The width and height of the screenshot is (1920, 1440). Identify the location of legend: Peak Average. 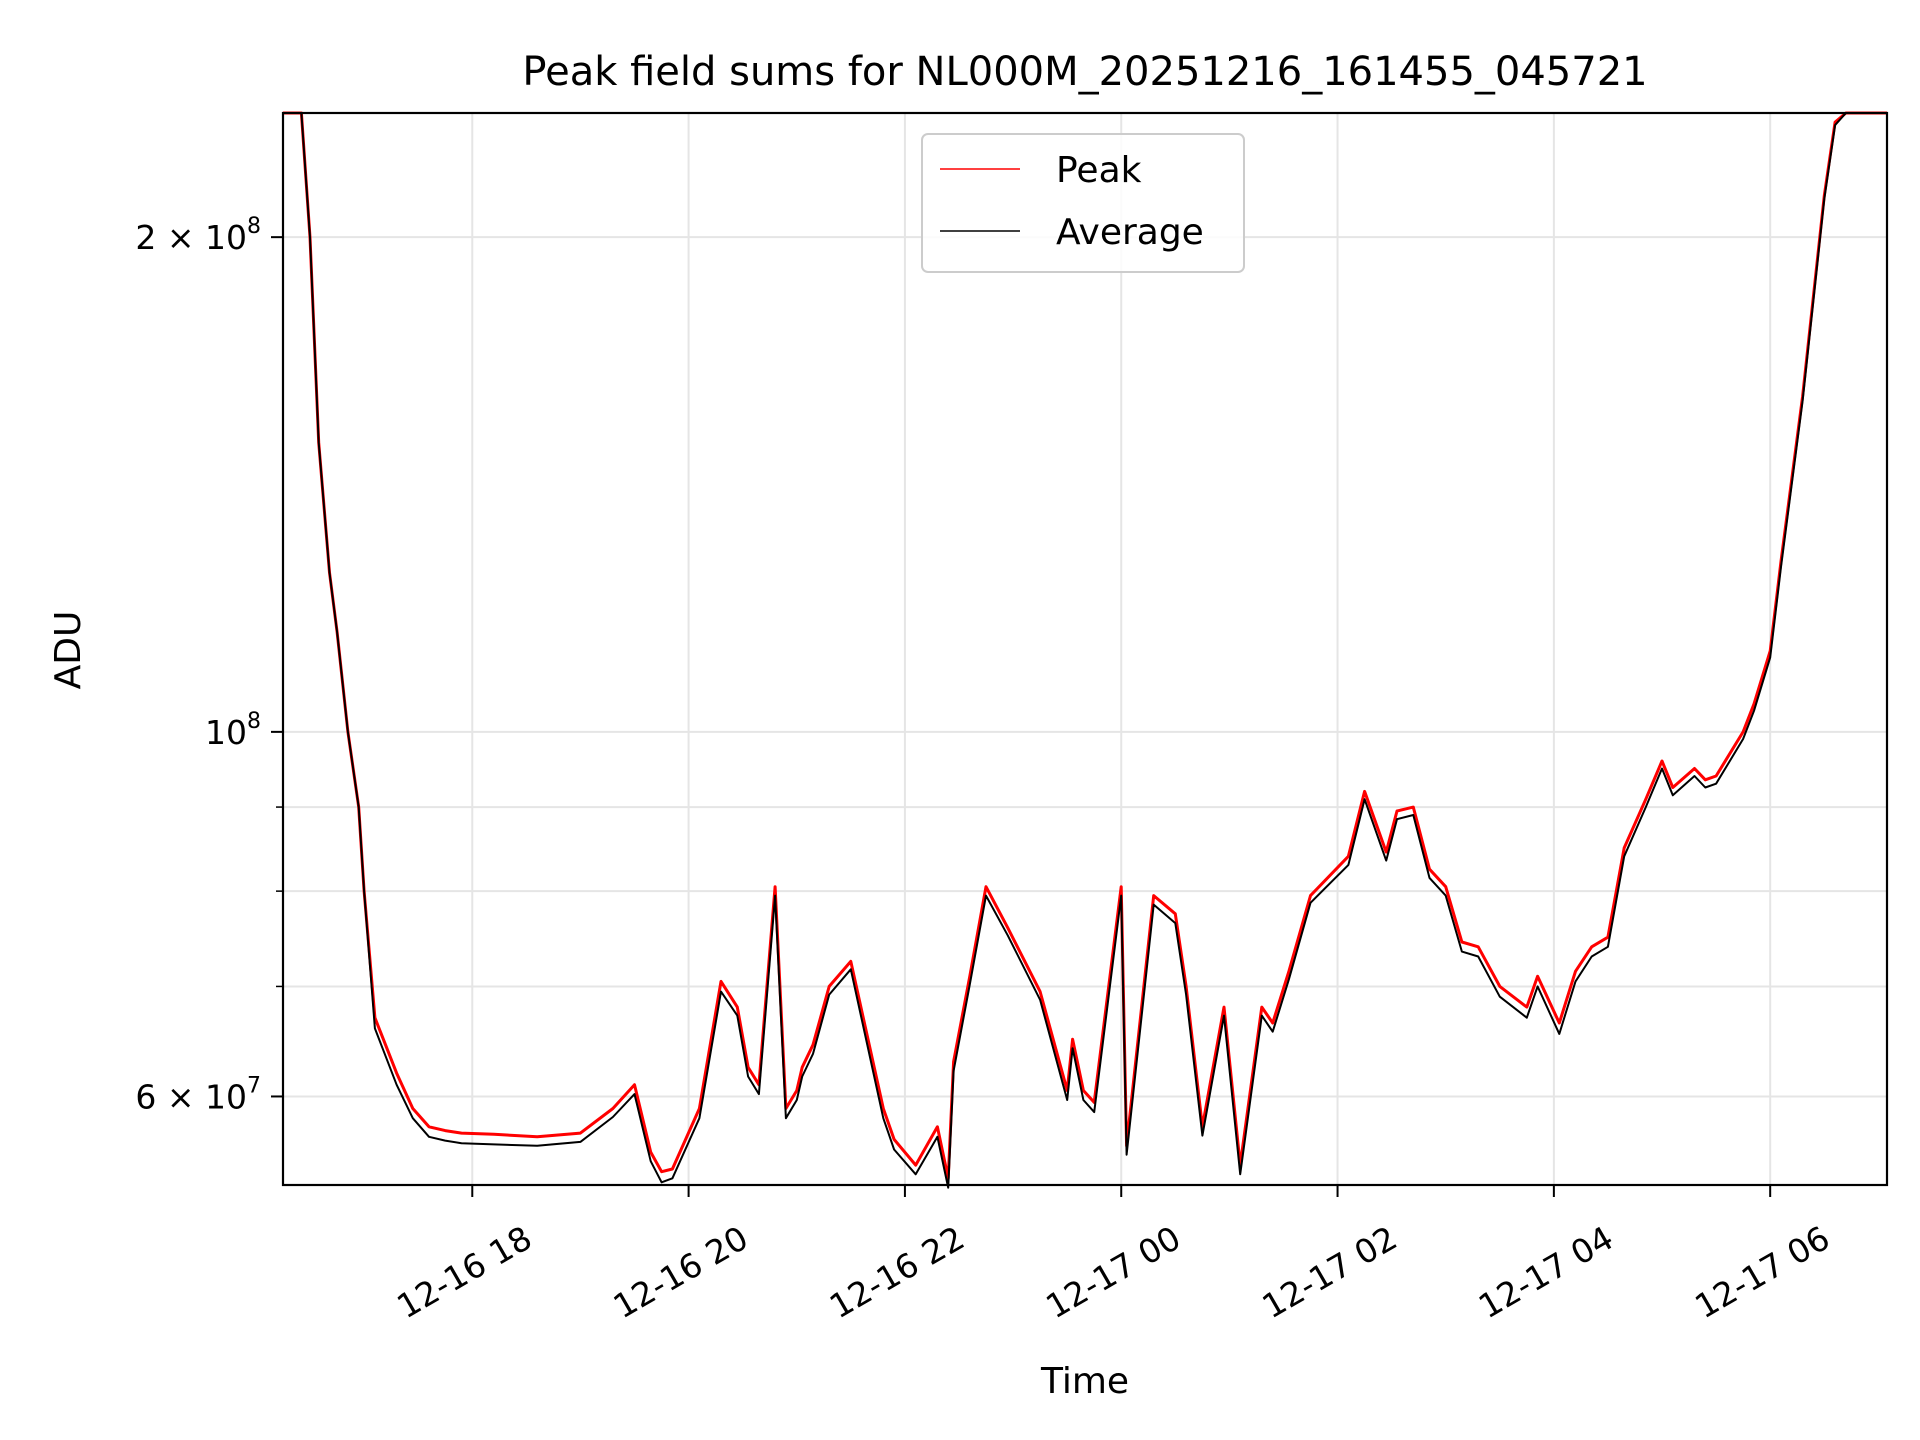
(1083, 203).